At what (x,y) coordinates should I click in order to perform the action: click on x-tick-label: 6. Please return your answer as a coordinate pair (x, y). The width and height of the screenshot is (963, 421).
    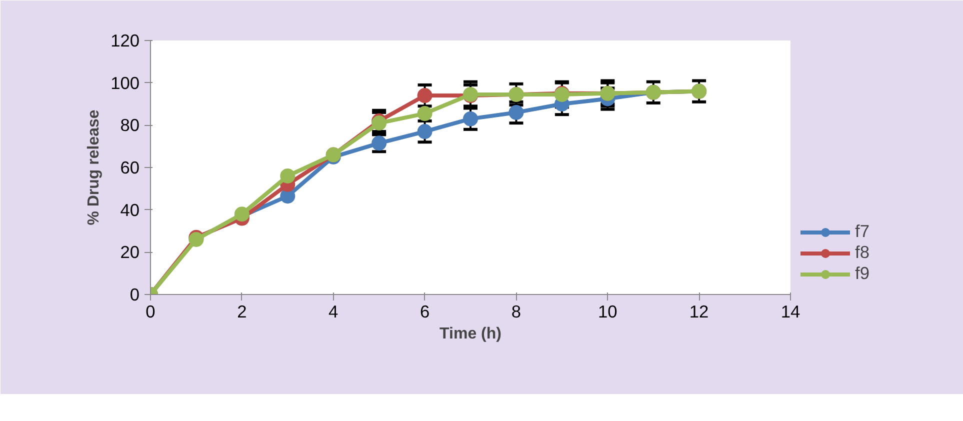
    Looking at the image, I should click on (425, 312).